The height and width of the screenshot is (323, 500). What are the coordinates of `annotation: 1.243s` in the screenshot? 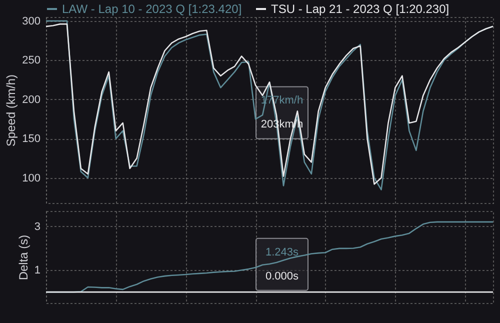 It's located at (282, 252).